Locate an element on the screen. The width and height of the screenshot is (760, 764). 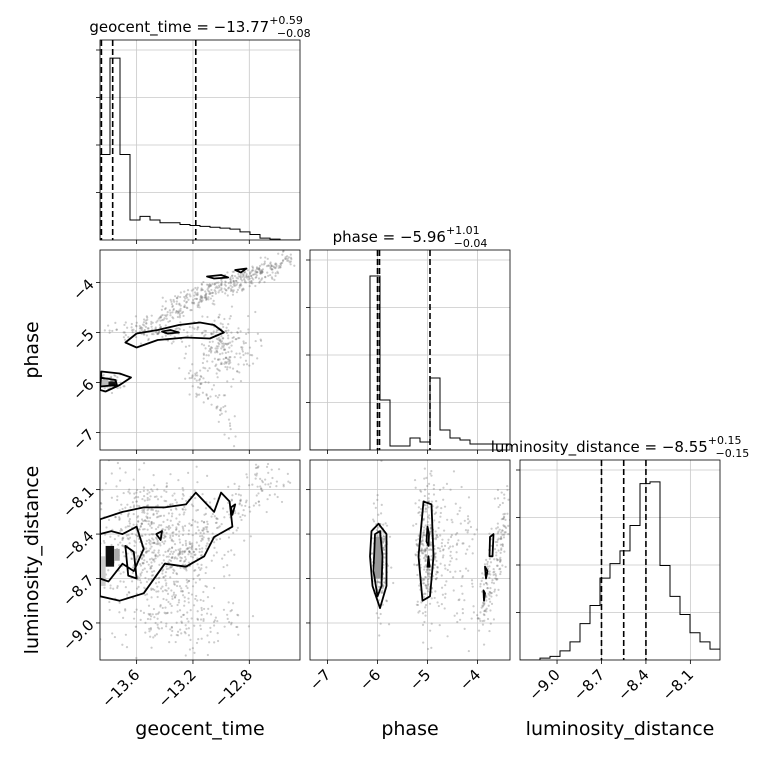
density-cell is located at coordinates (104, 384).